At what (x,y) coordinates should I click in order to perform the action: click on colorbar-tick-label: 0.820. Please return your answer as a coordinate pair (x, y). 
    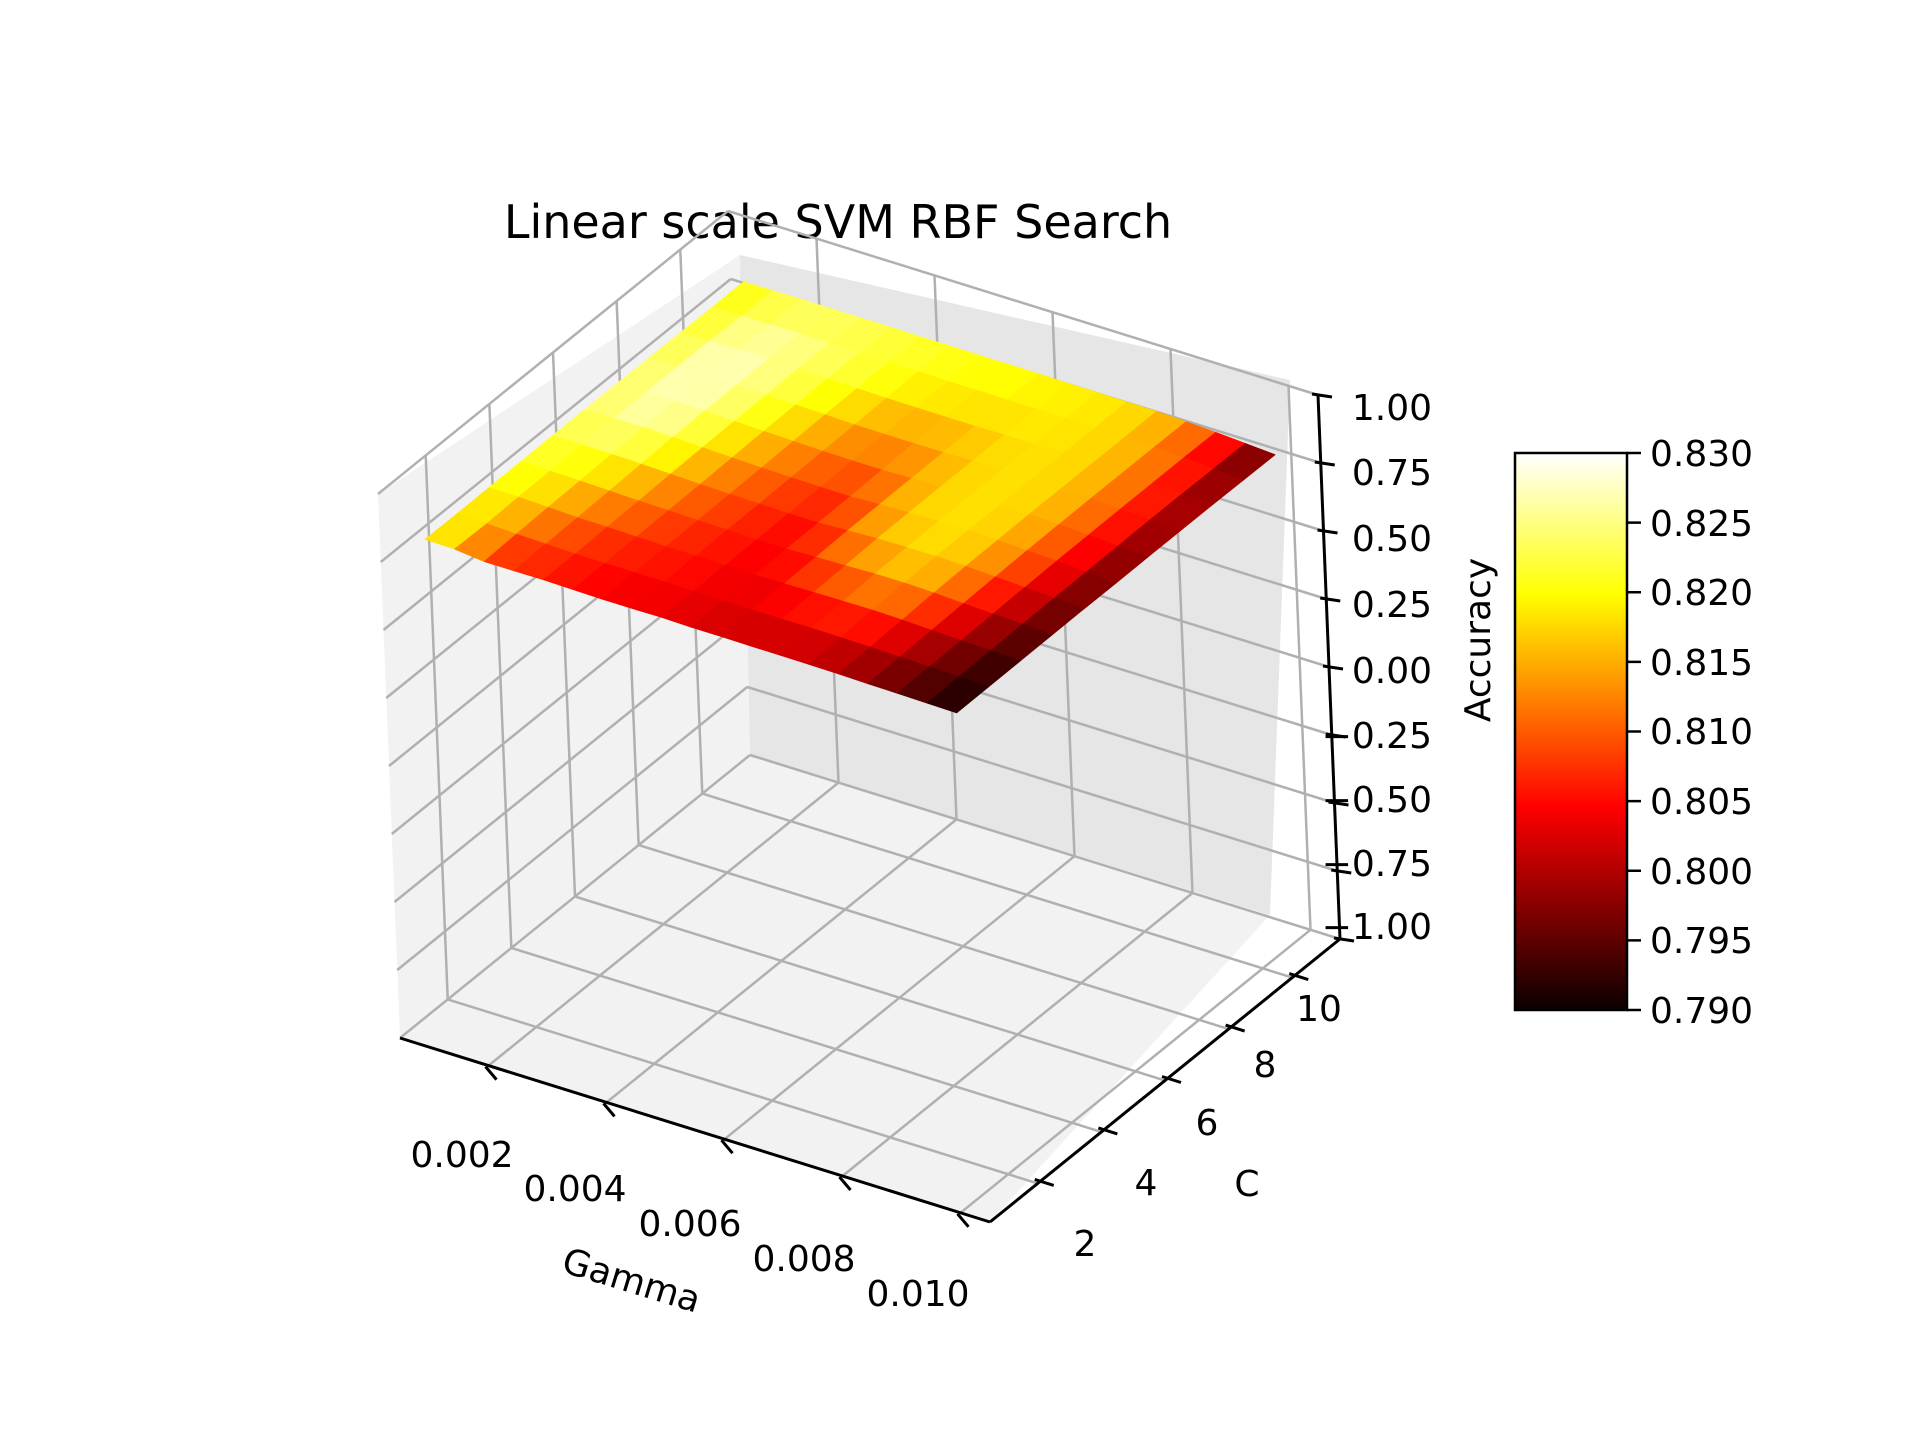
    Looking at the image, I should click on (1701, 593).